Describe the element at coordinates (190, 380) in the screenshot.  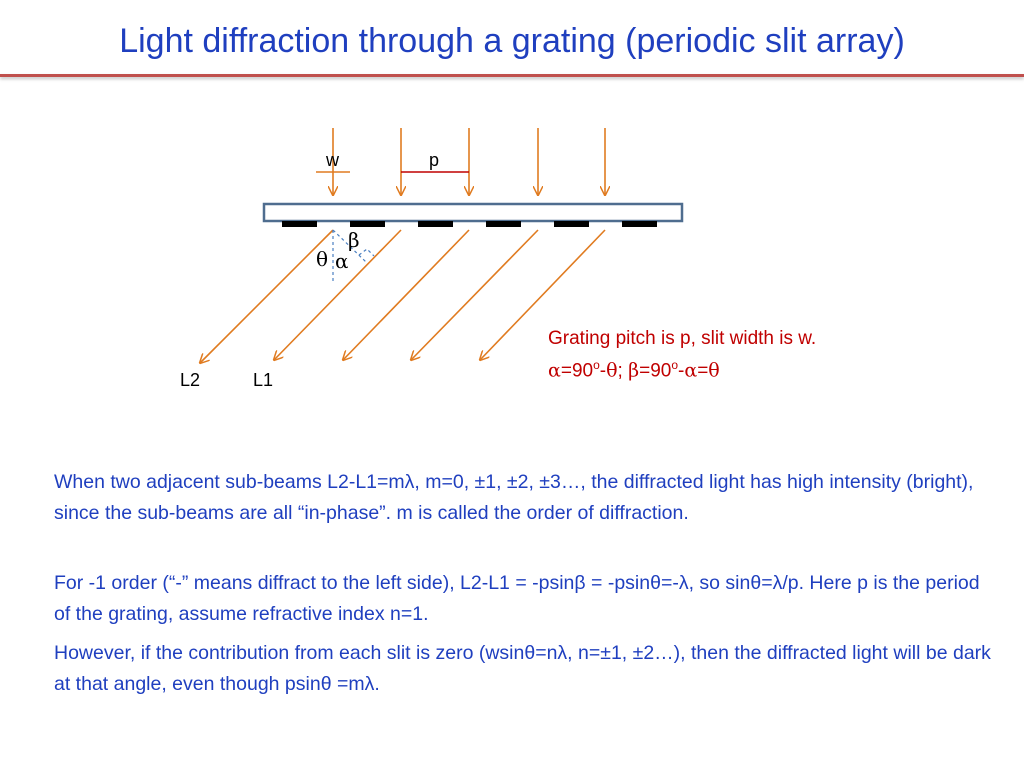
I see `L2-label: L2` at that location.